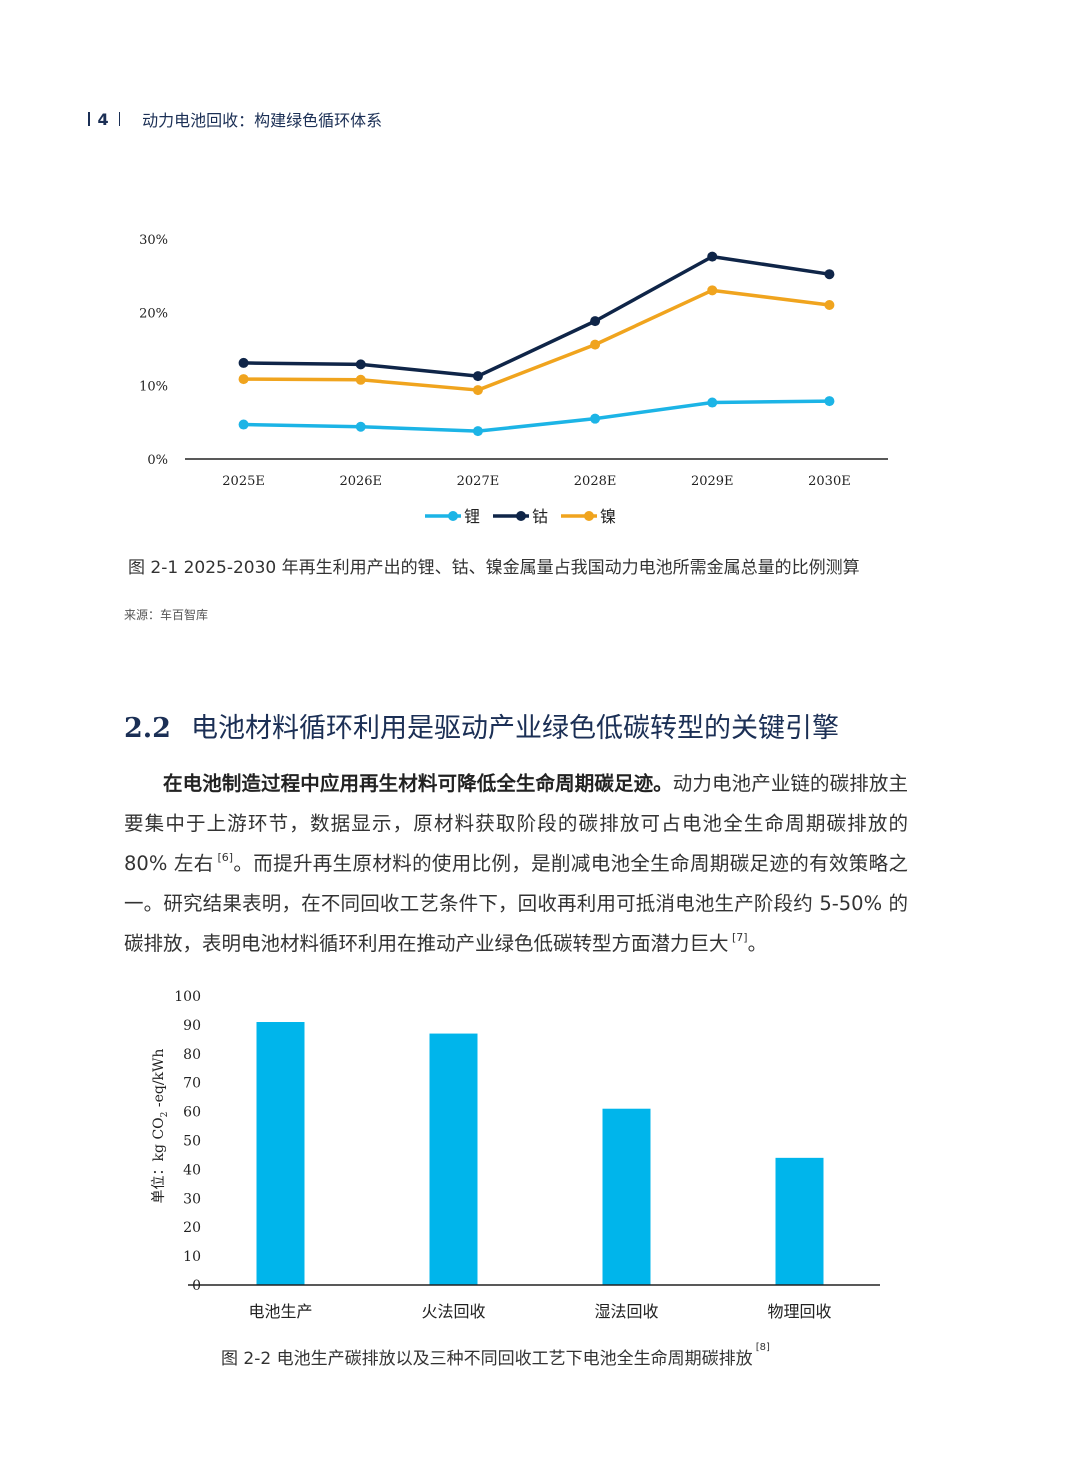  What do you see at coordinates (153, 387) in the screenshot?
I see `line-y-tick-label: 10%` at bounding box center [153, 387].